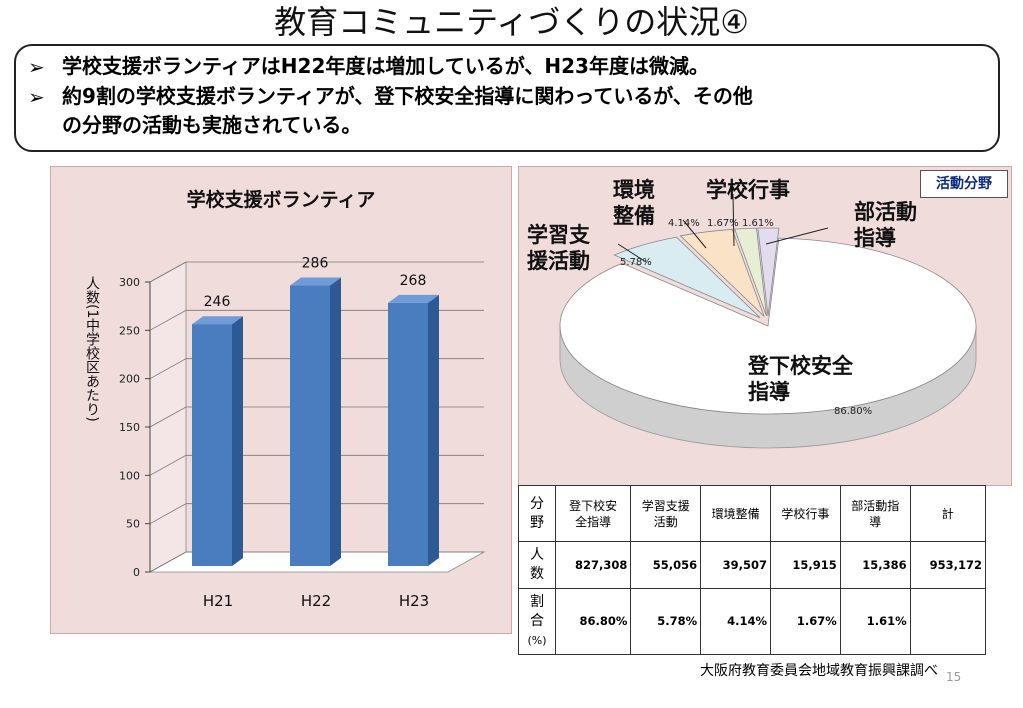 The image size is (1023, 708). What do you see at coordinates (875, 513) in the screenshot?
I see `table-column-header: 部活動指導` at bounding box center [875, 513].